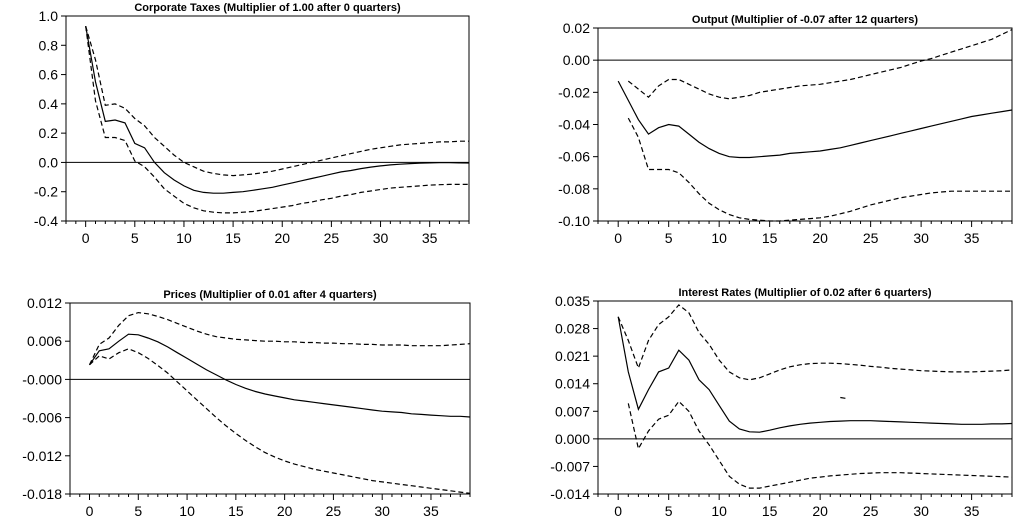 This screenshot has width=1032, height=530. Describe the element at coordinates (49, 16) in the screenshot. I see `y-tick-label: 1.0` at that location.